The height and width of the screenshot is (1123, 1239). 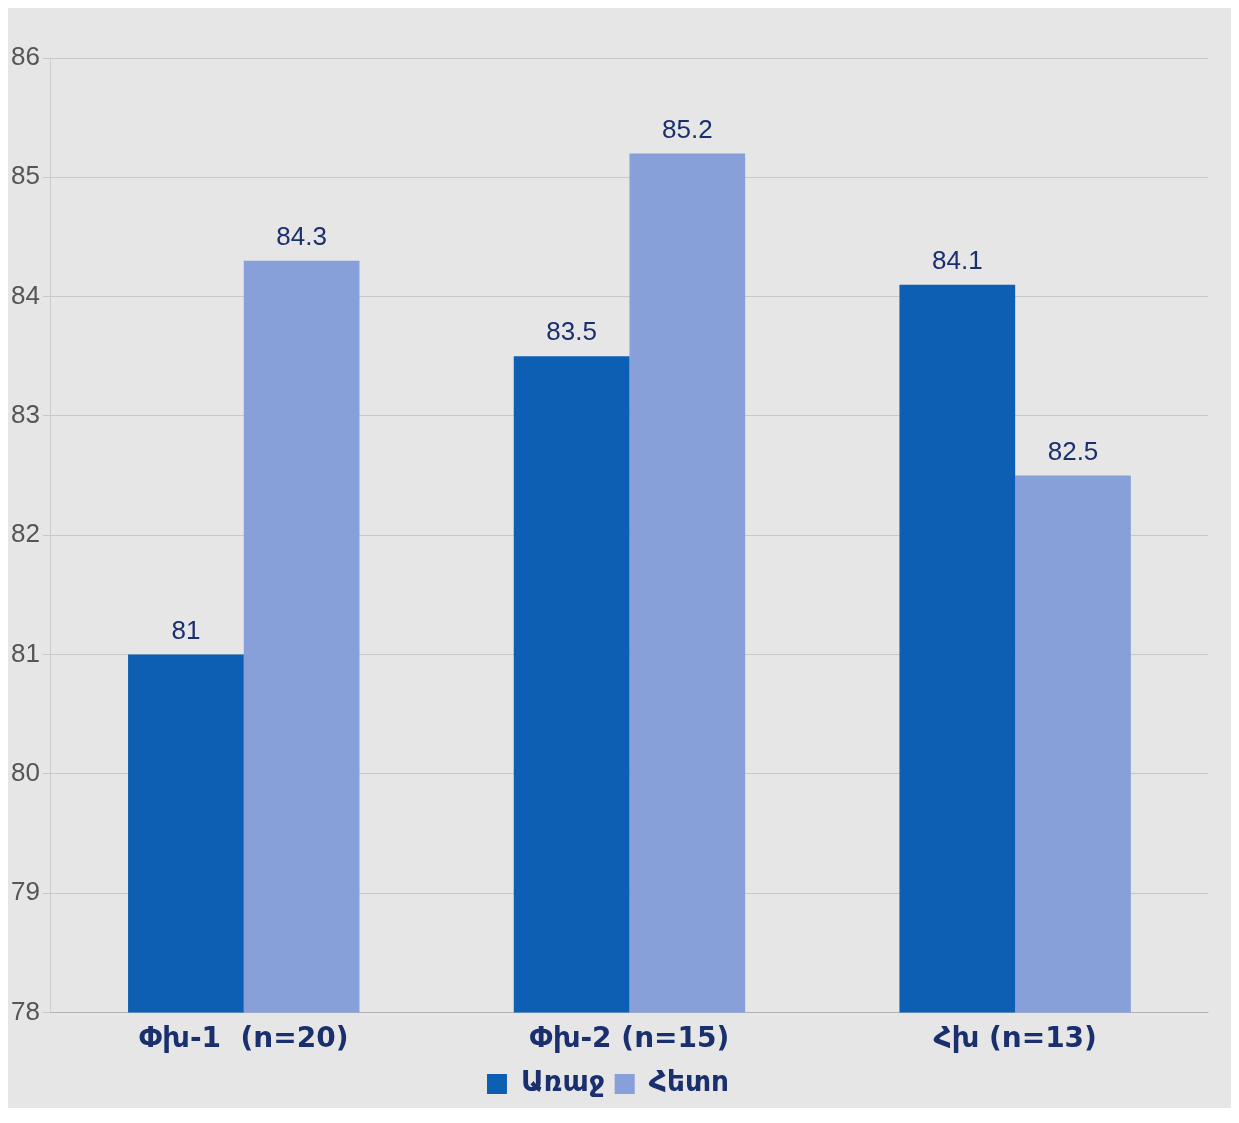 What do you see at coordinates (957, 259) in the screenshot?
I see `data-label: 84.1` at bounding box center [957, 259].